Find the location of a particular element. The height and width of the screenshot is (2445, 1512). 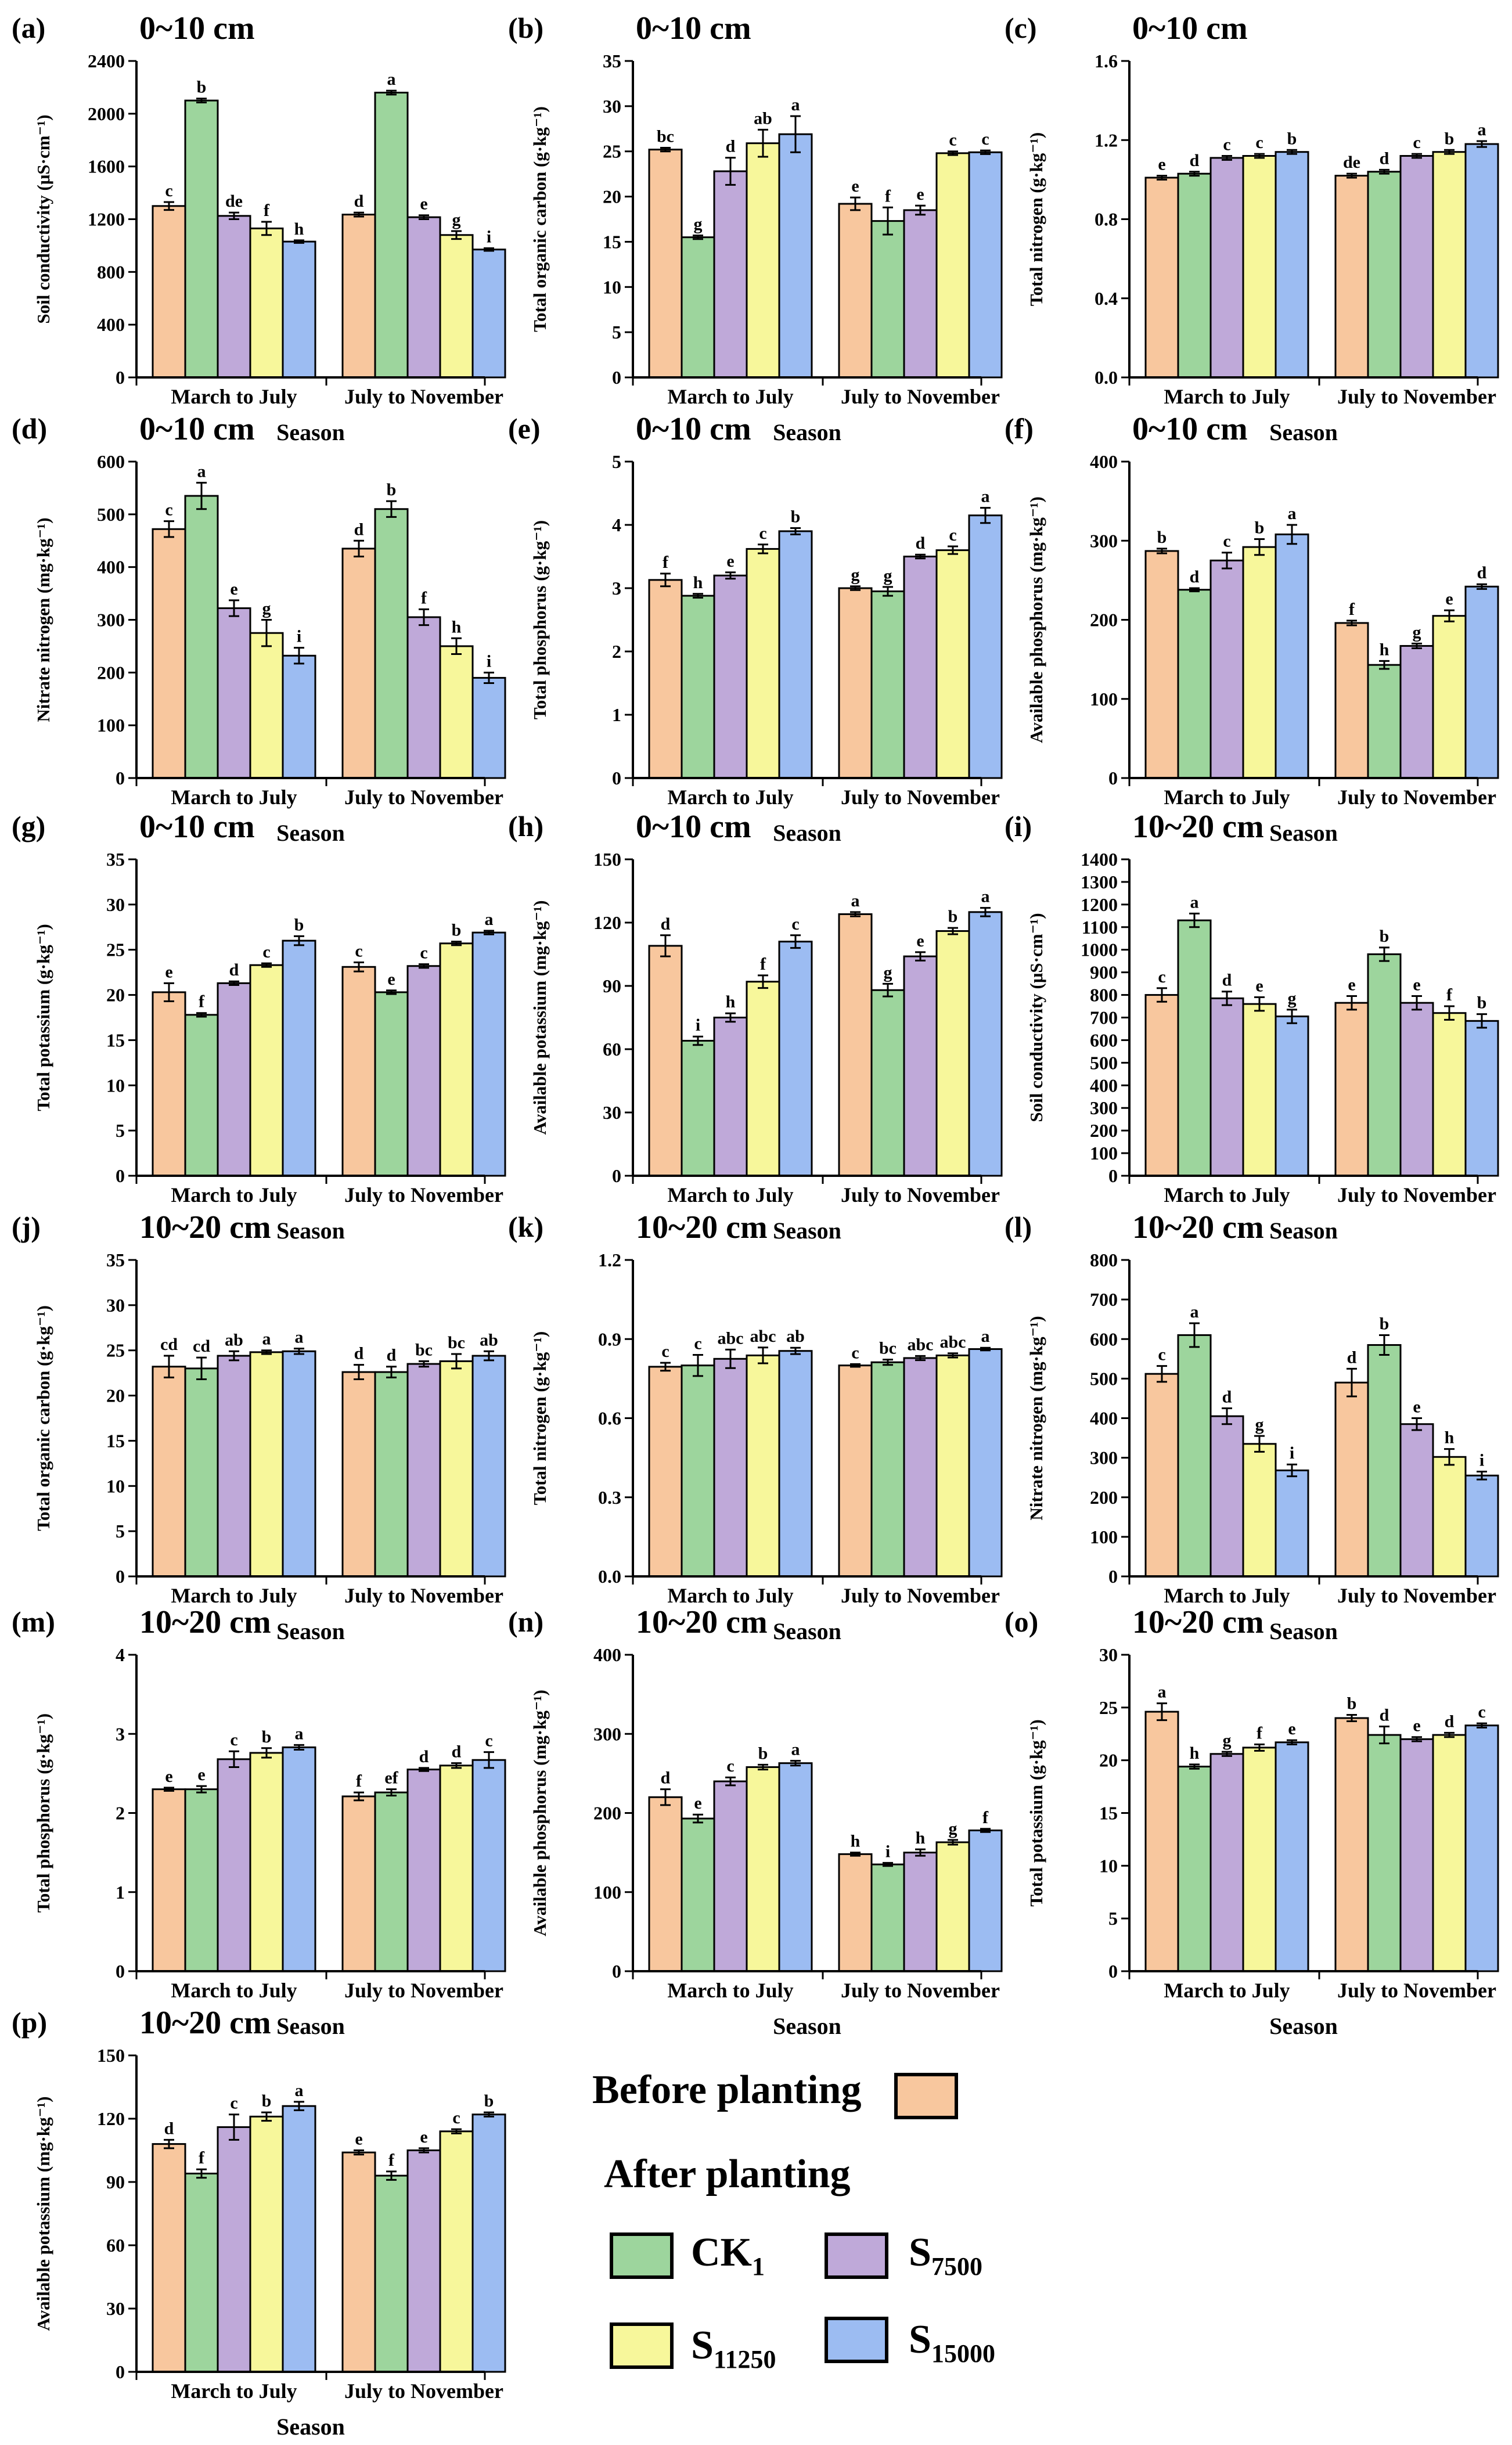

y-tick-label: 100 is located at coordinates (607, 1892).